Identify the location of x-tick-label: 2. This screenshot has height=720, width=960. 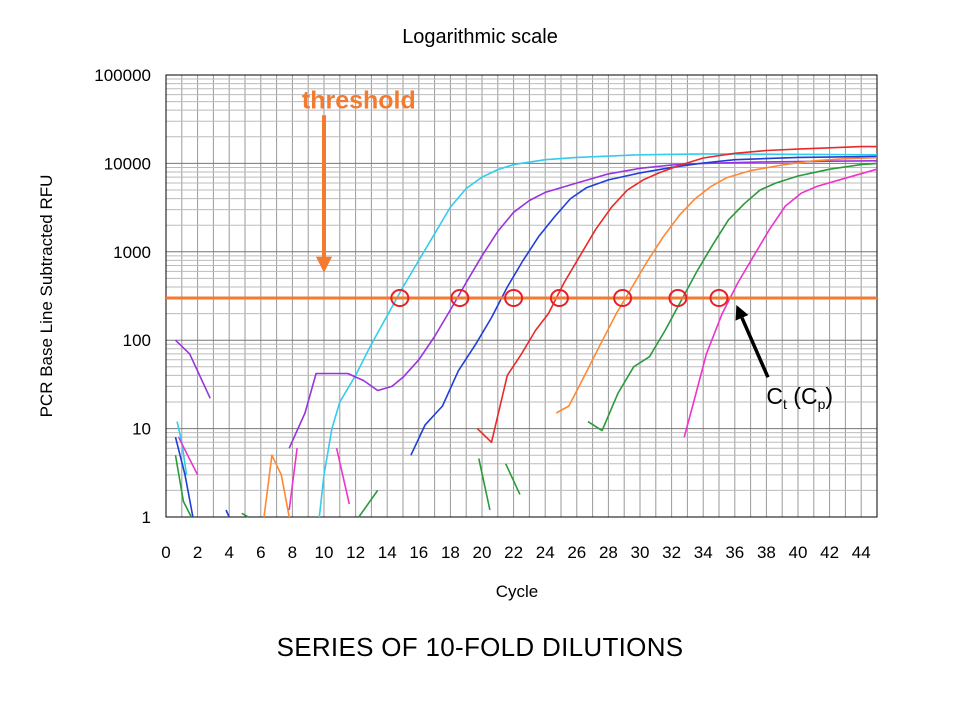
(197, 552).